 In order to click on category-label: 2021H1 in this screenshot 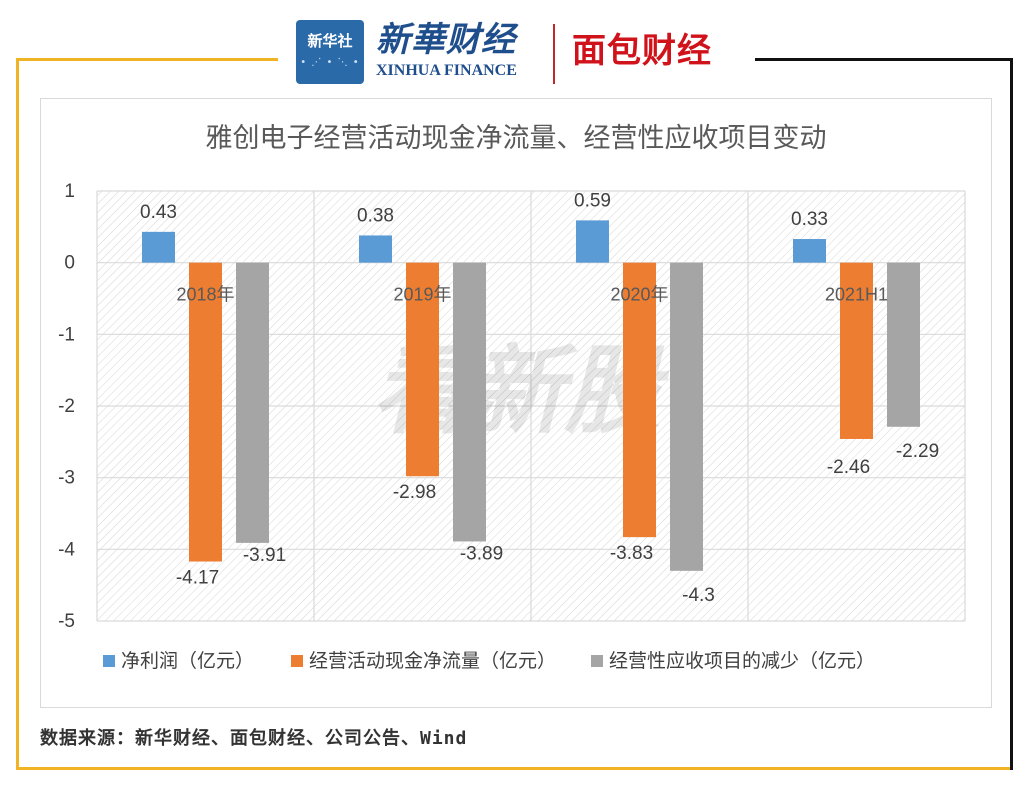, I will do `click(856, 295)`.